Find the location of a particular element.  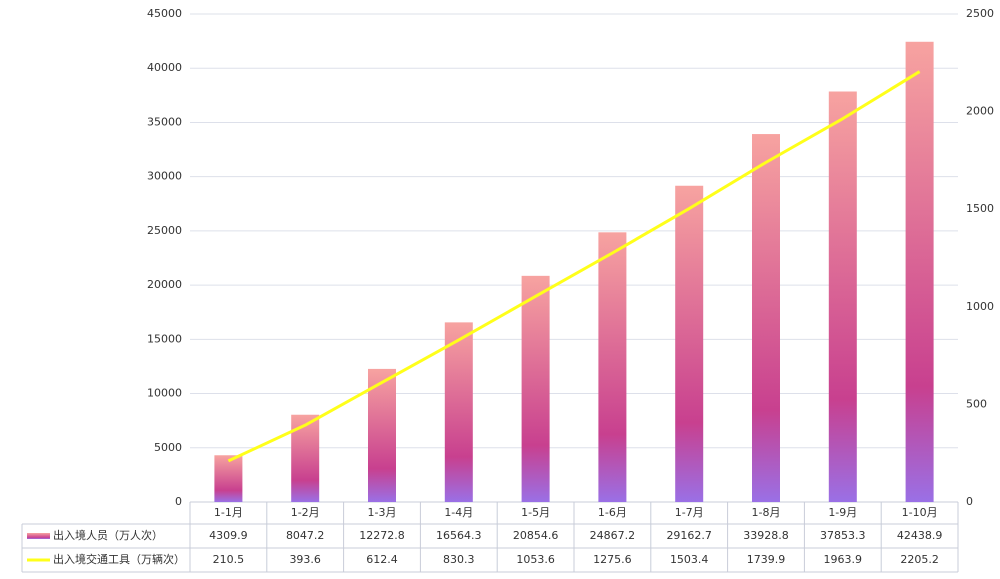

y-tick-label: 15000 is located at coordinates (164, 338).